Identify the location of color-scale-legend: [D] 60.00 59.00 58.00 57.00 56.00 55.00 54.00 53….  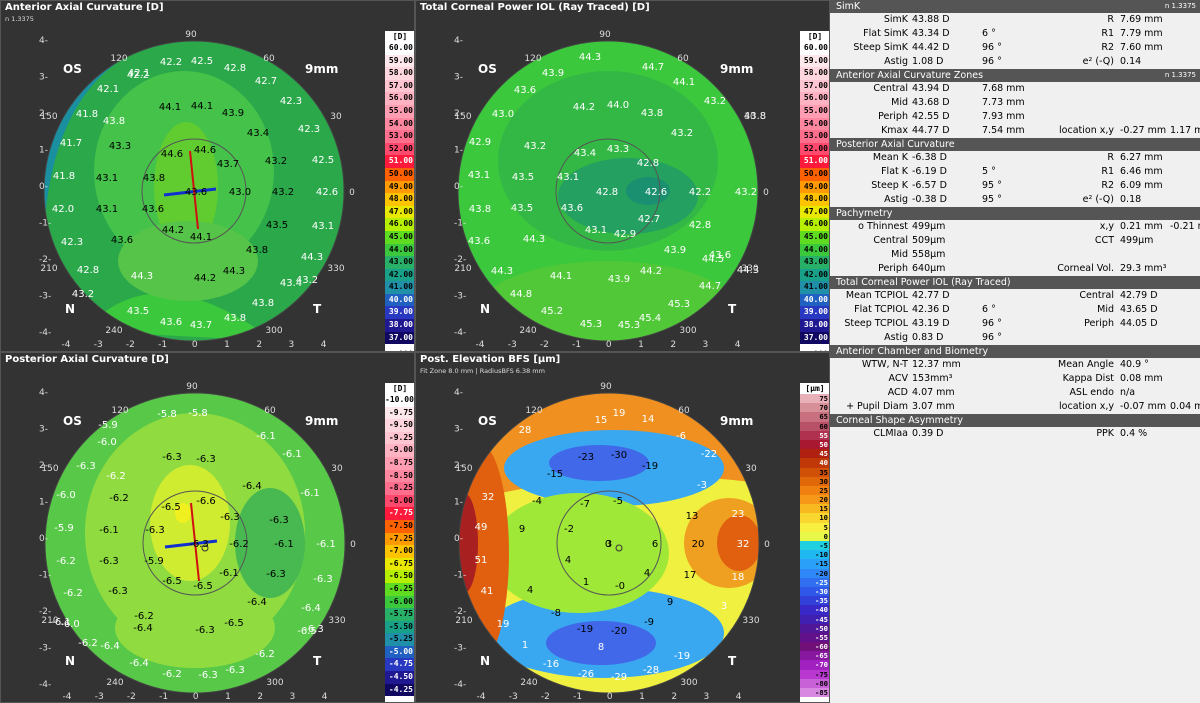
(399, 191).